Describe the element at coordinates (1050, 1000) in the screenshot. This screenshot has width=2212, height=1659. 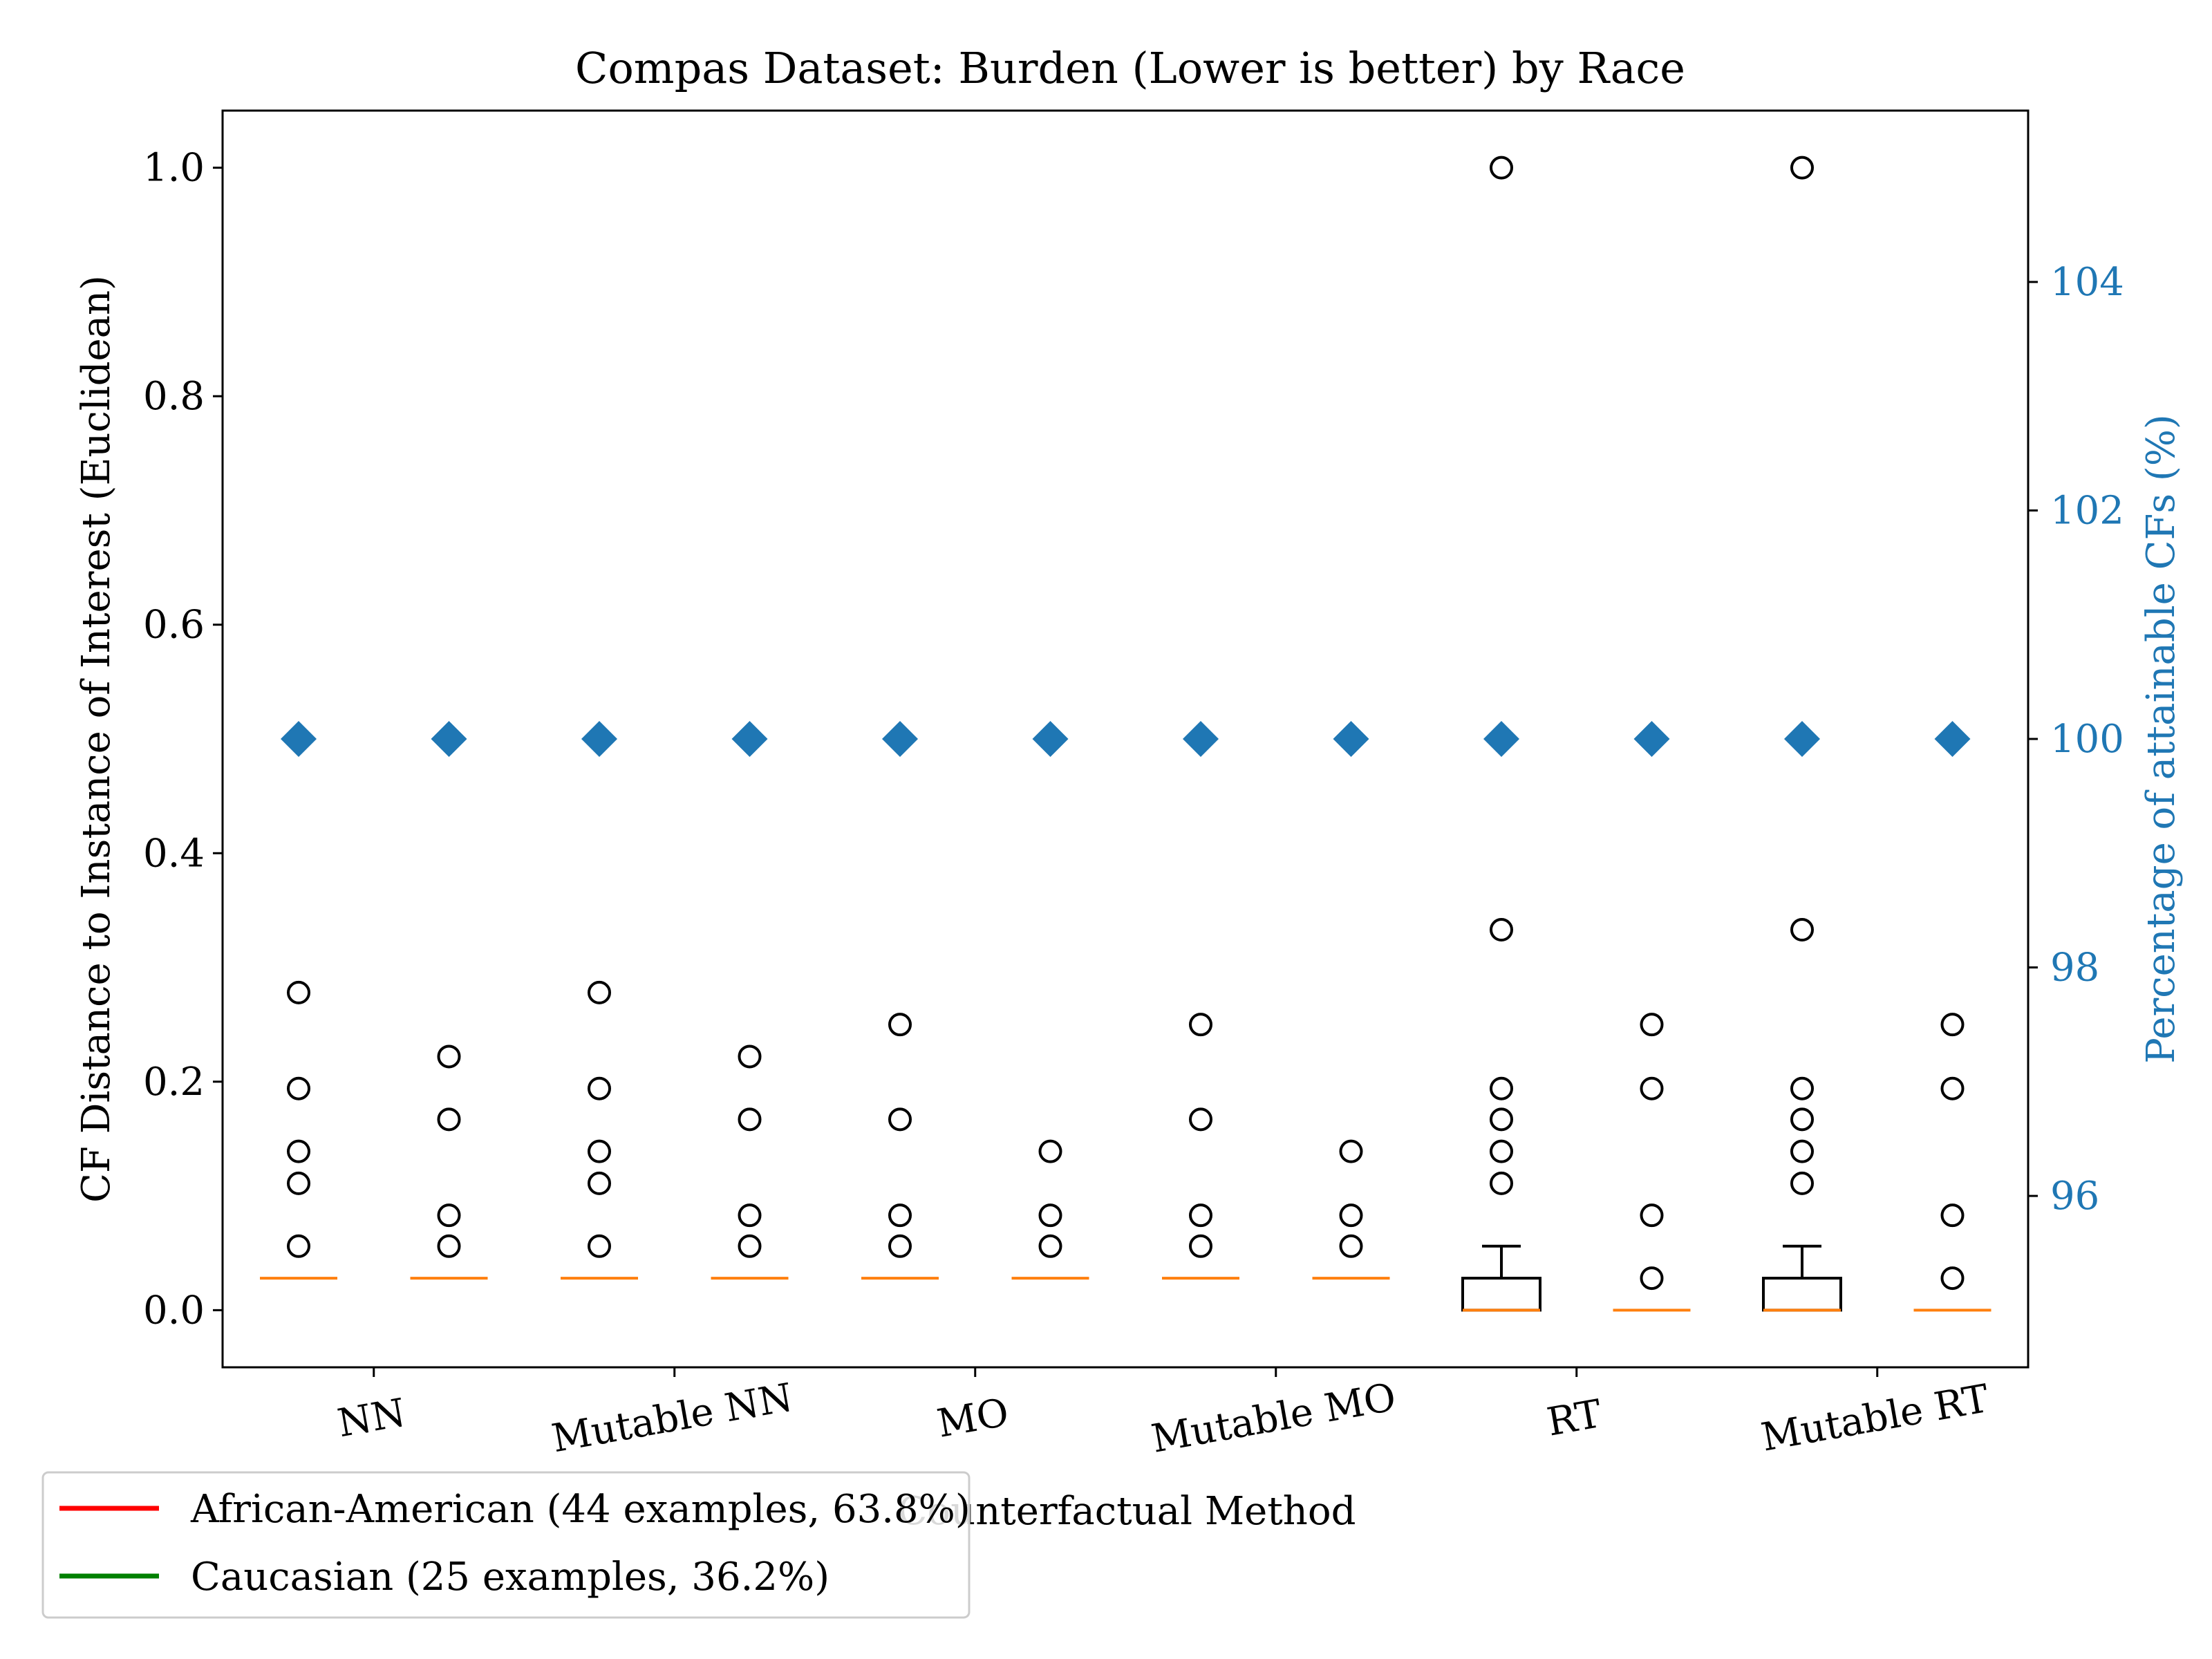
I see `box-mo-caucasian` at that location.